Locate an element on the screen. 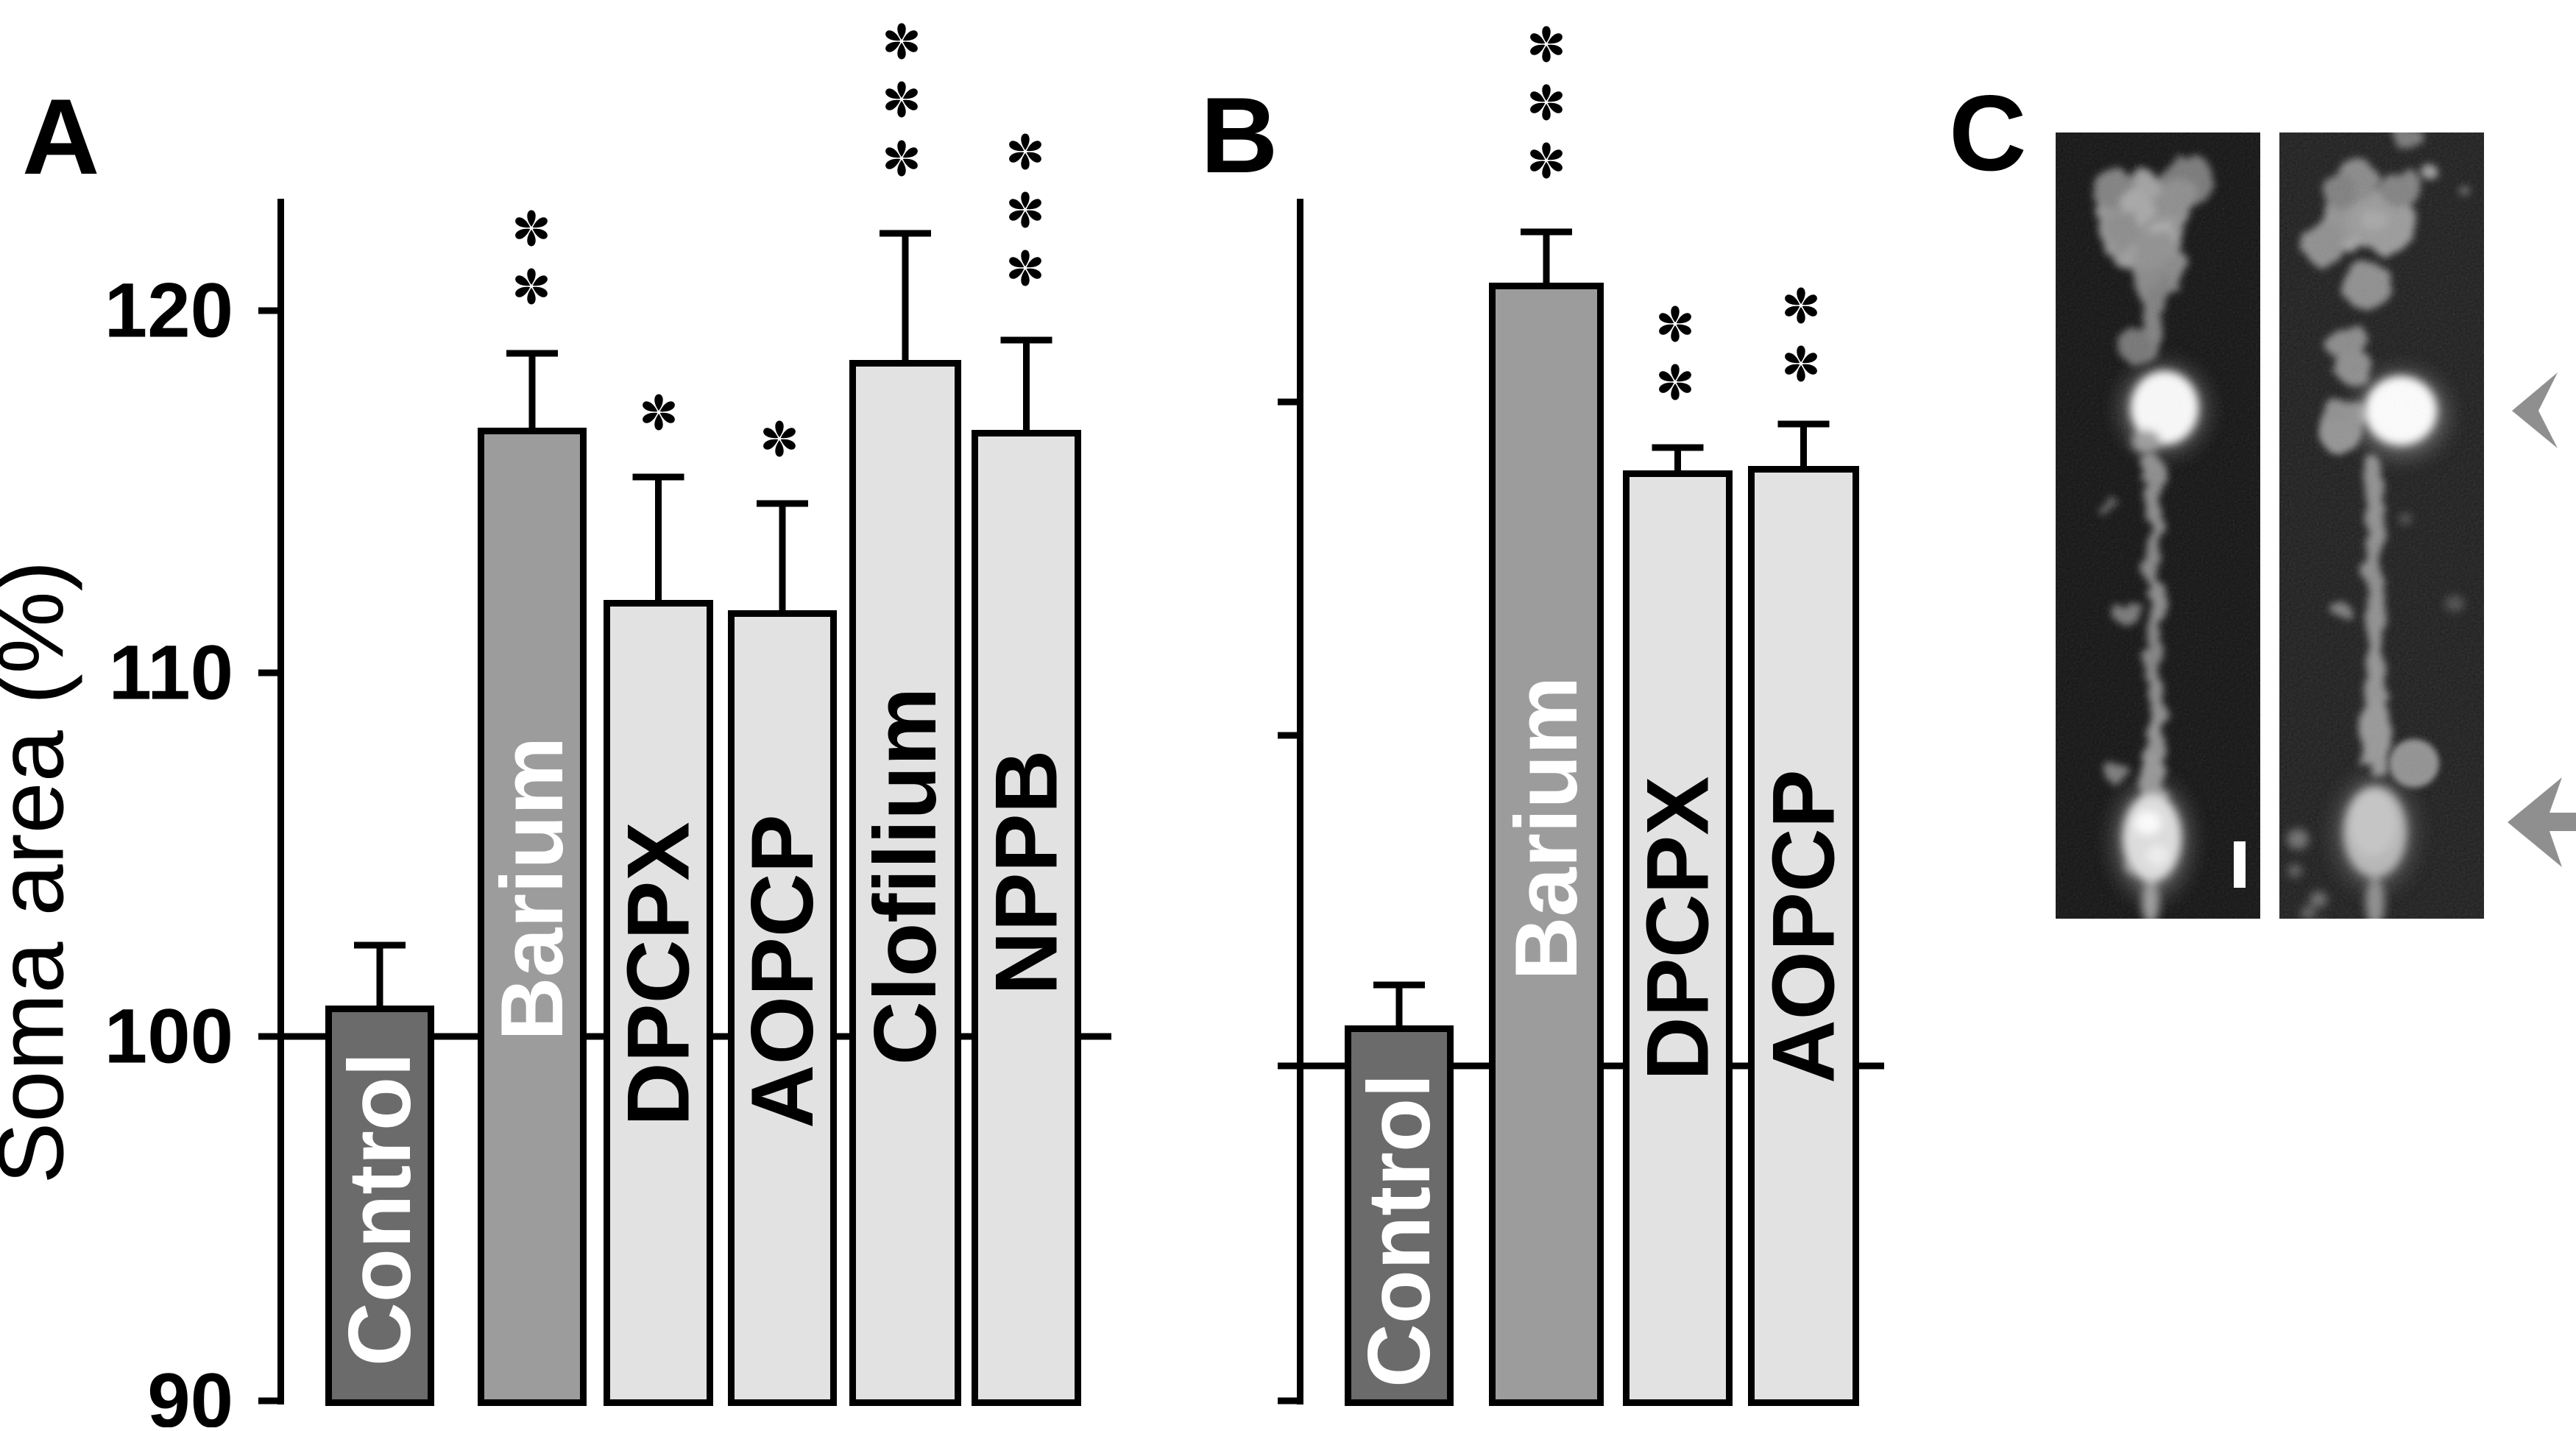 Image resolution: width=2576 pixels, height=1431 pixels. svg-text: Clofilium is located at coordinates (905, 877).